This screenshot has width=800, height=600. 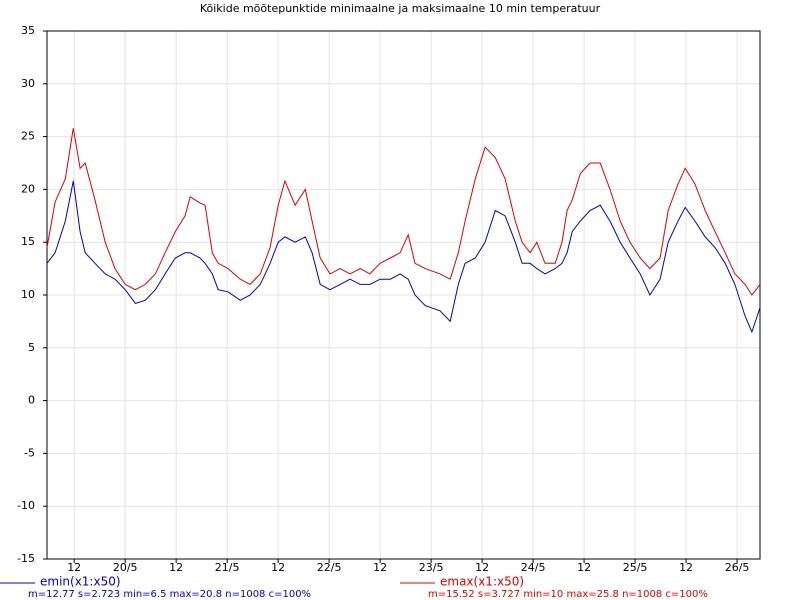 What do you see at coordinates (329, 567) in the screenshot?
I see `x-tick-label: 22/5` at bounding box center [329, 567].